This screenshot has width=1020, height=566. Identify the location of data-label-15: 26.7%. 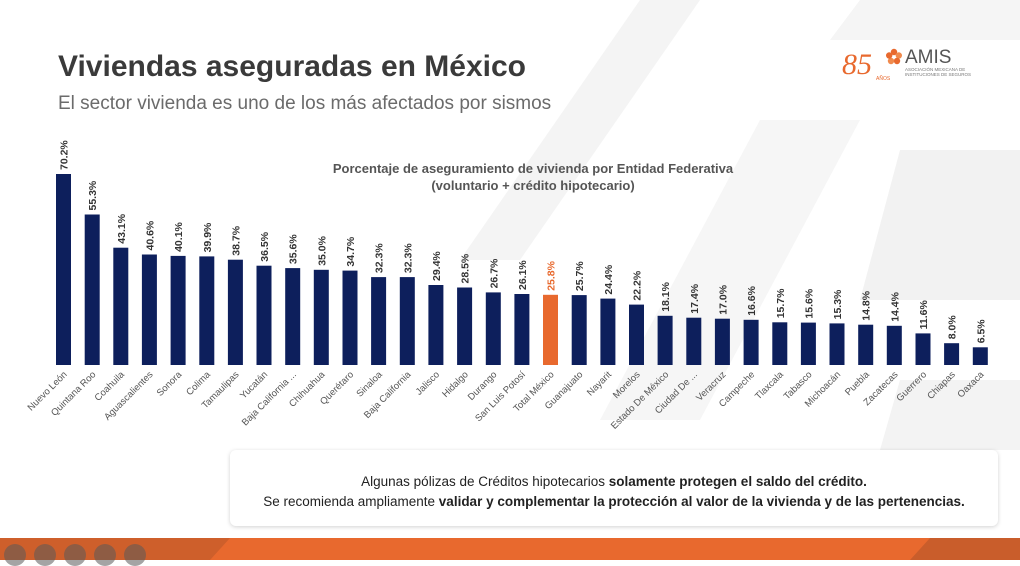
(494, 273).